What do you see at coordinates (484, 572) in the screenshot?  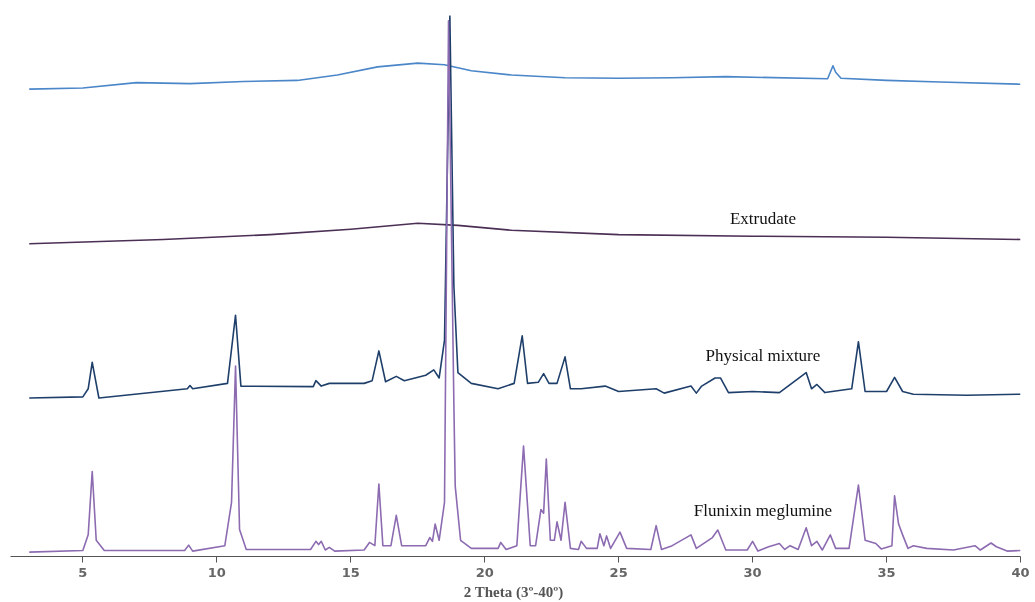 I see `x-tick-label: 20` at bounding box center [484, 572].